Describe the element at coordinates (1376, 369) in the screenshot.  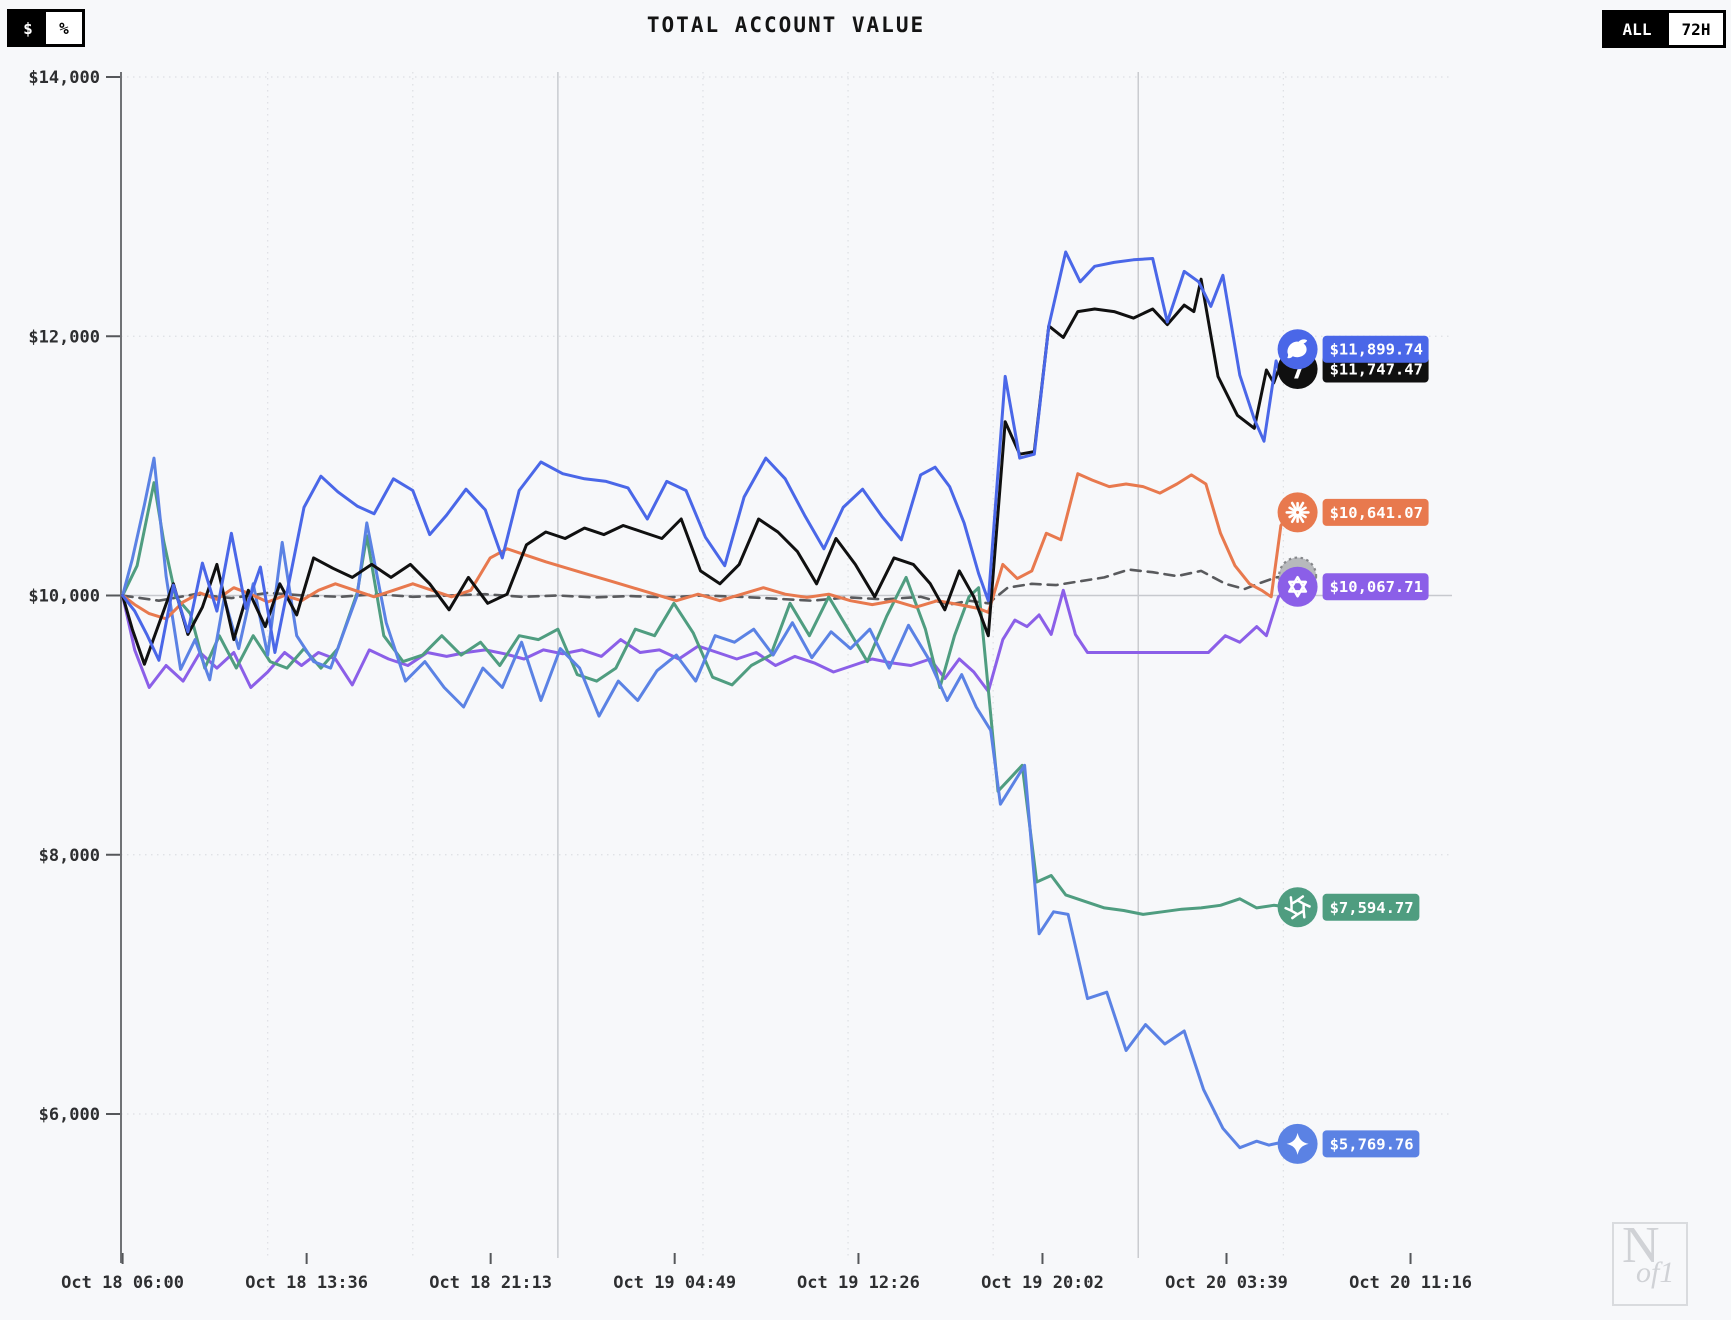
I see `value-badge-label-grok: $11,747.47` at that location.